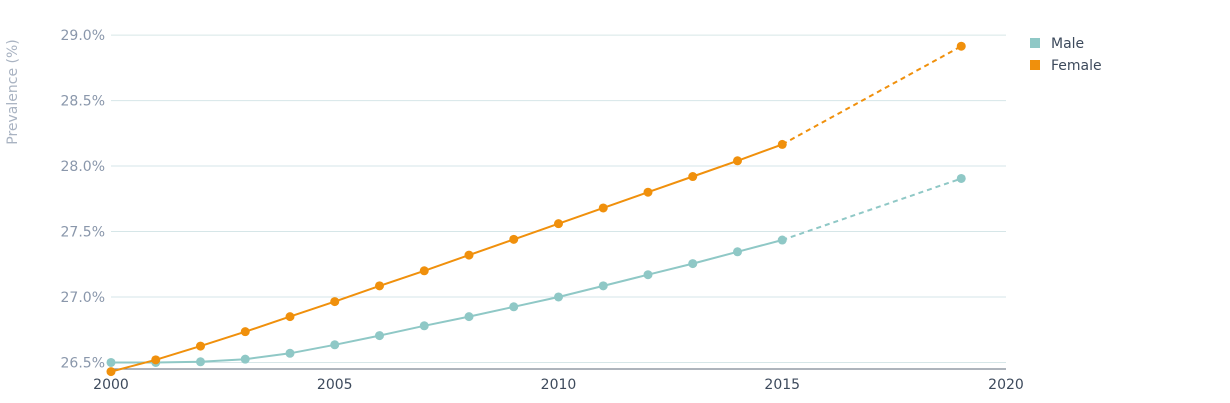 The width and height of the screenshot is (1230, 403). I want to click on x-tick-label: 2020, so click(1006, 385).